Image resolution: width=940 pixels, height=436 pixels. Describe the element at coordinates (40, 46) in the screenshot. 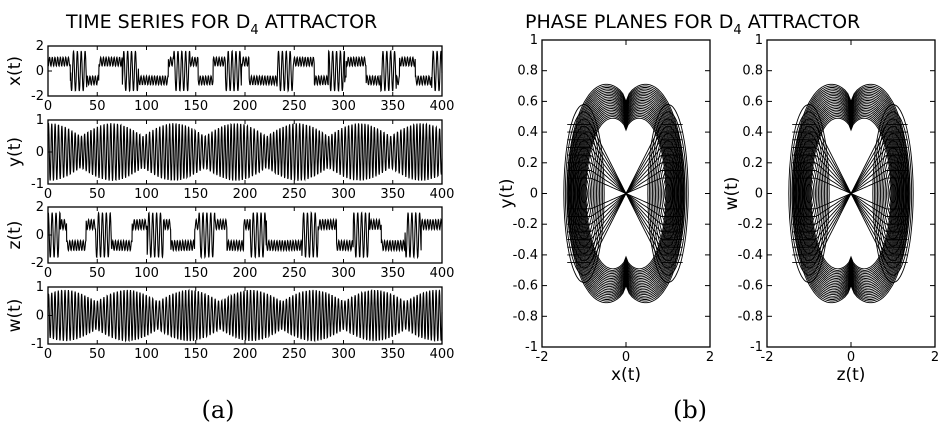

I see `y-tick-label: 2` at that location.